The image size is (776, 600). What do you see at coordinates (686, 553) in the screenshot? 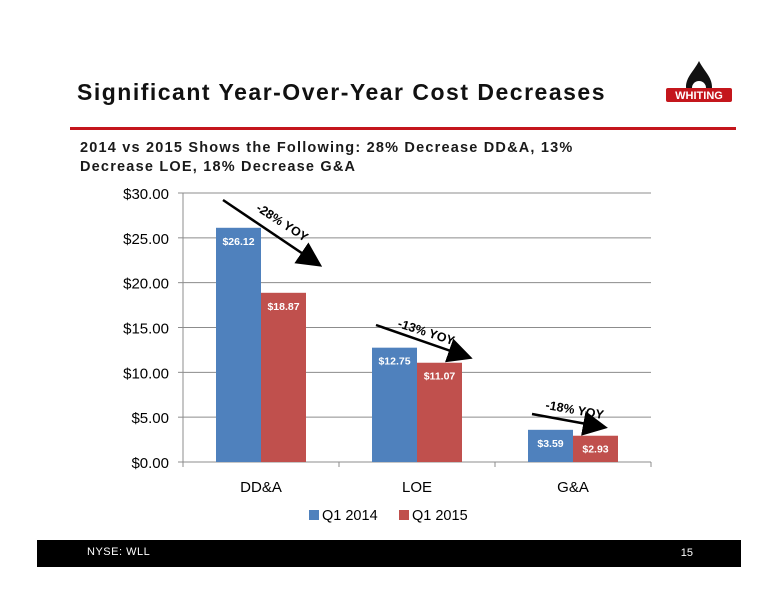
I see `page-number: 15` at bounding box center [686, 553].